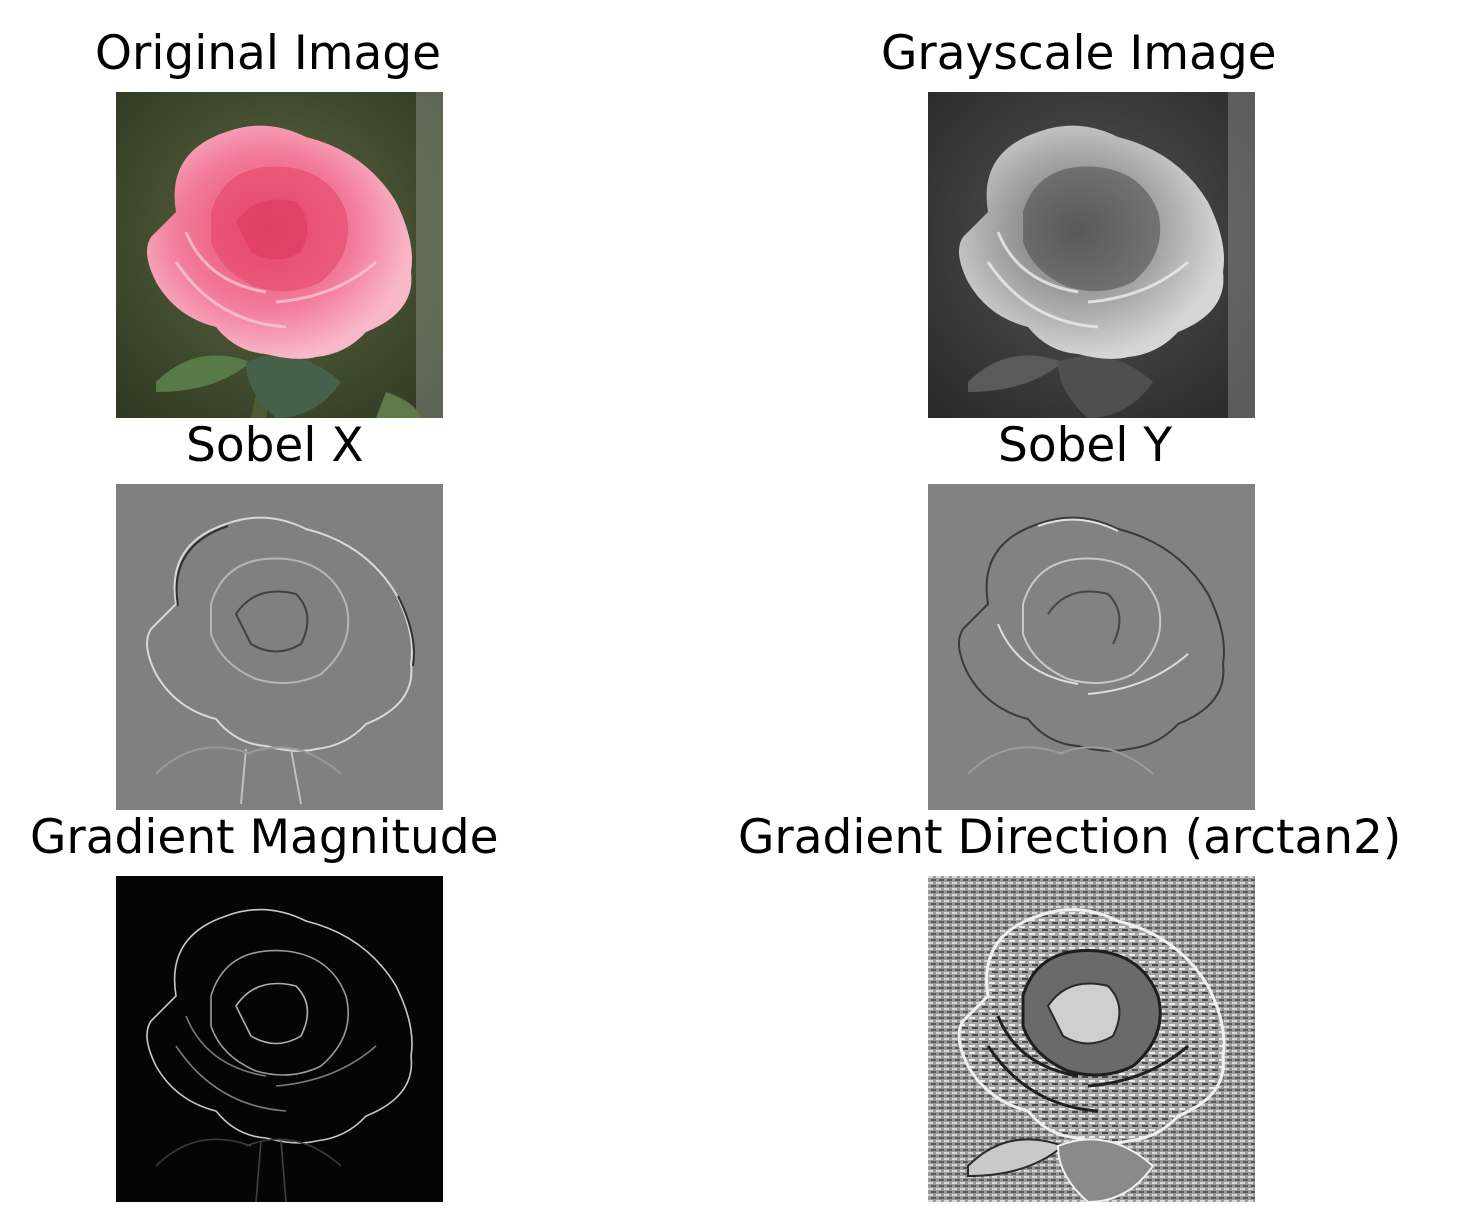 This screenshot has width=1474, height=1231. I want to click on panel-title-sobel-x: Sobel X, so click(275, 445).